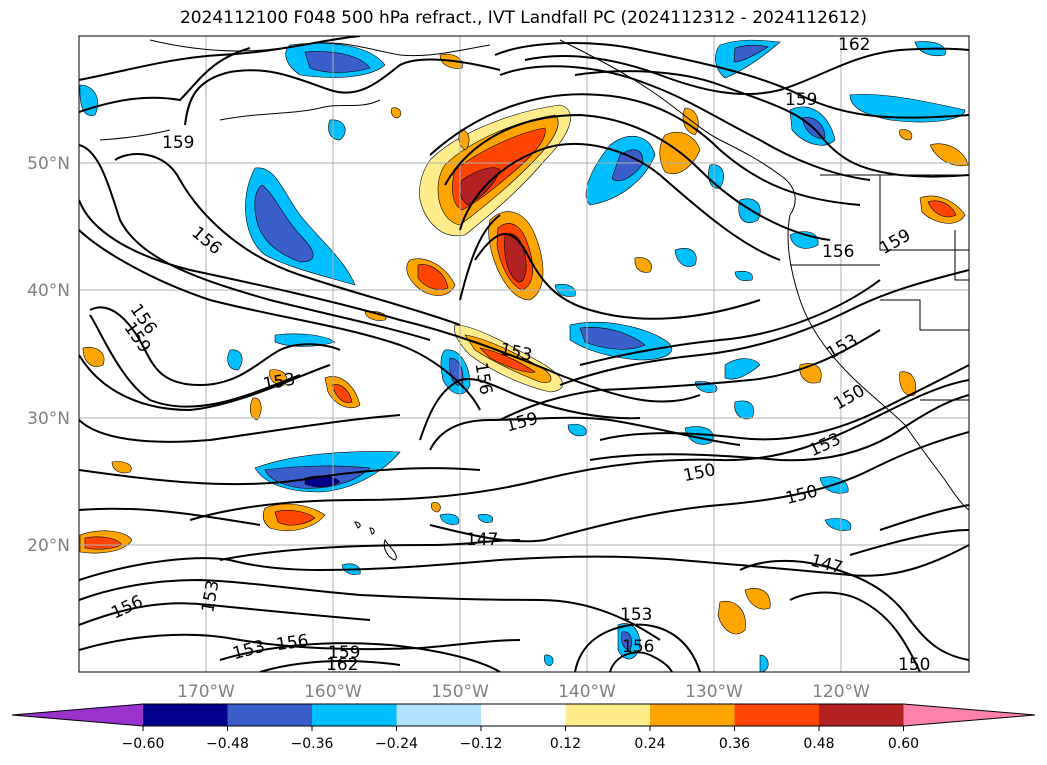 The width and height of the screenshot is (1047, 765). Describe the element at coordinates (333, 692) in the screenshot. I see `lon-tick-label: 160°W` at that location.